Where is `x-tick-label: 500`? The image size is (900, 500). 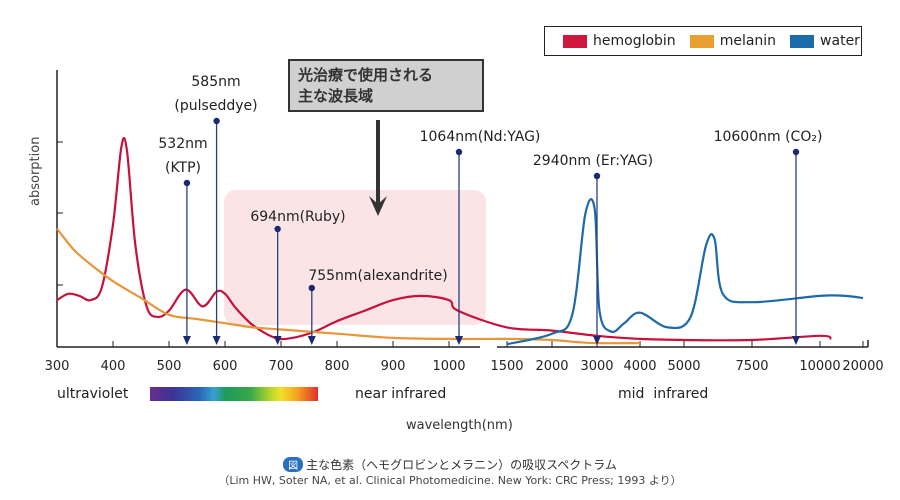 x-tick-label: 500 is located at coordinates (169, 366).